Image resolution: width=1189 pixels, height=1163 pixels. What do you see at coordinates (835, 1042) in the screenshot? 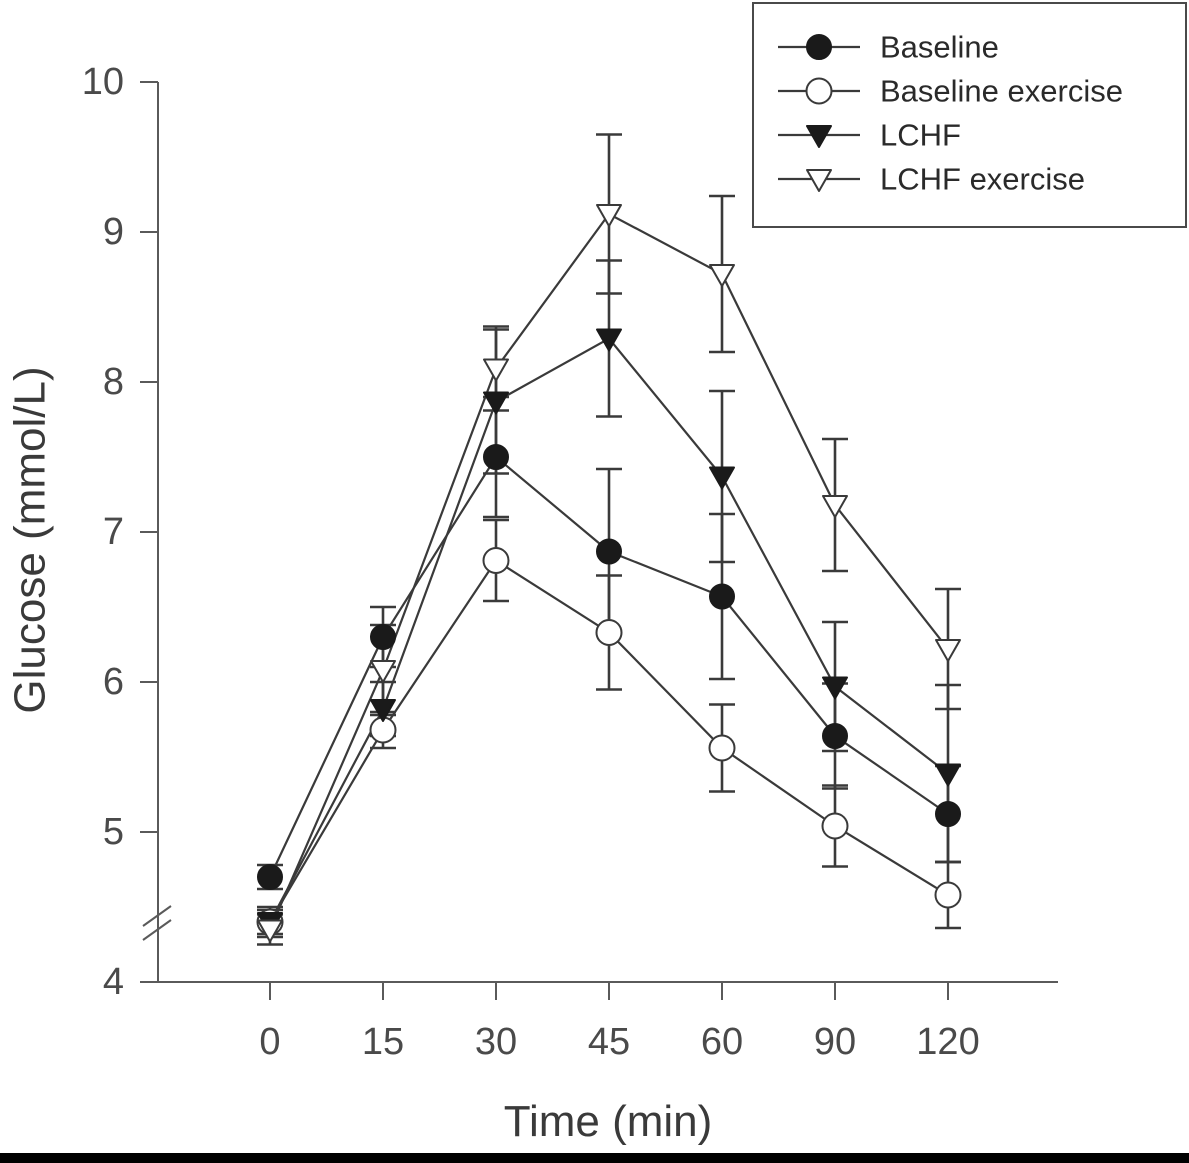
I see `x-tick-label: 90` at bounding box center [835, 1042].